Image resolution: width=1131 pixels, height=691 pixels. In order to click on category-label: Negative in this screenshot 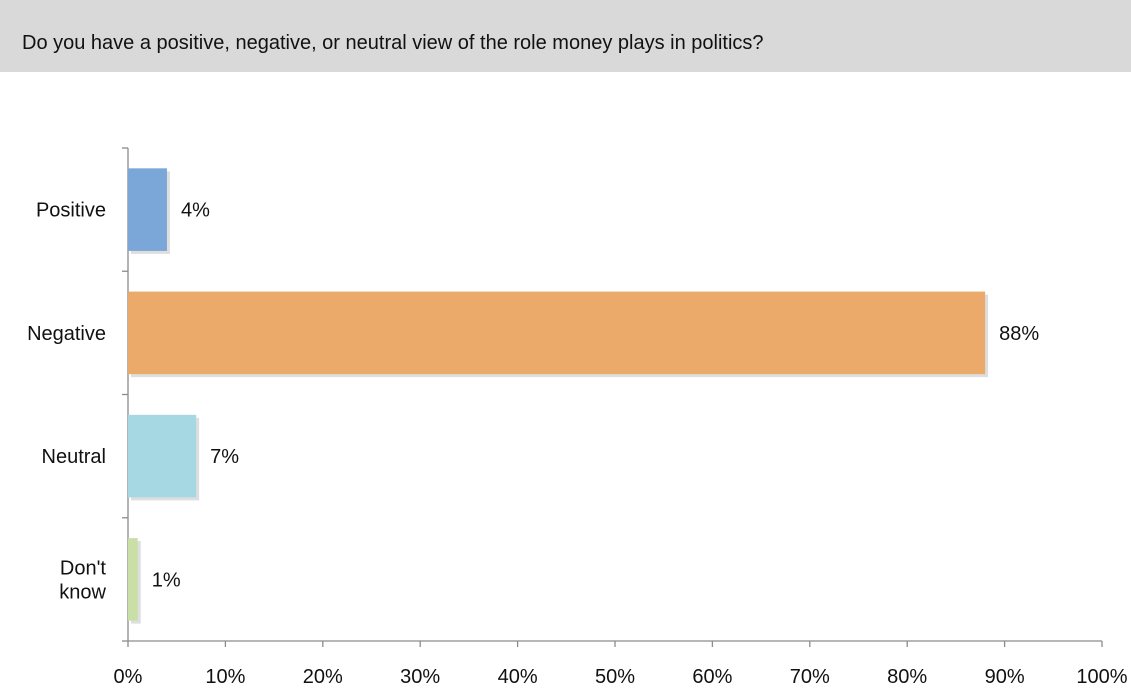, I will do `click(66, 334)`.